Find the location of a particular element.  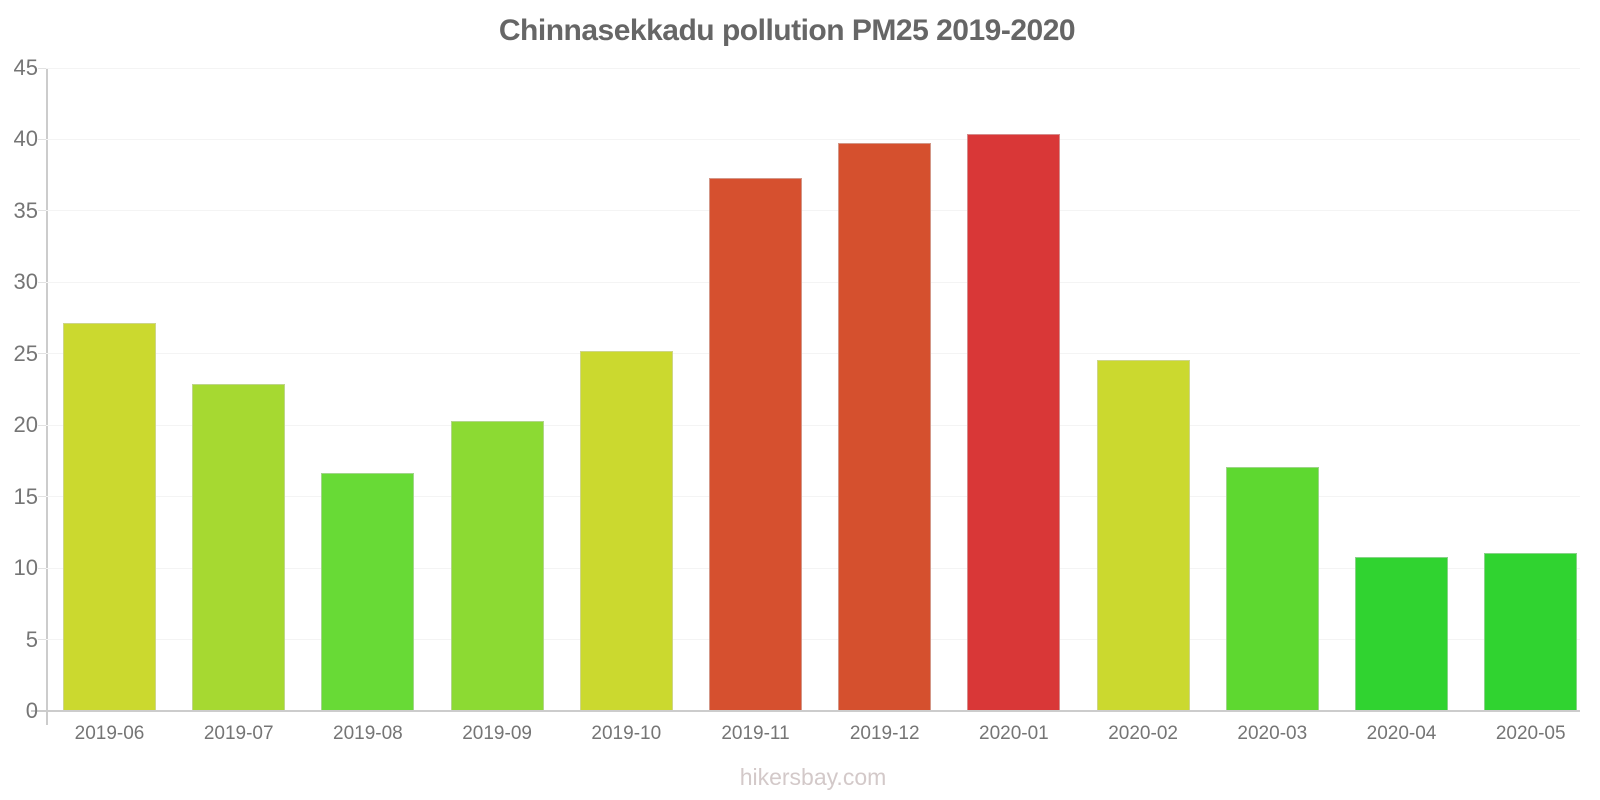

y-axis-label: 45 is located at coordinates (25, 67).